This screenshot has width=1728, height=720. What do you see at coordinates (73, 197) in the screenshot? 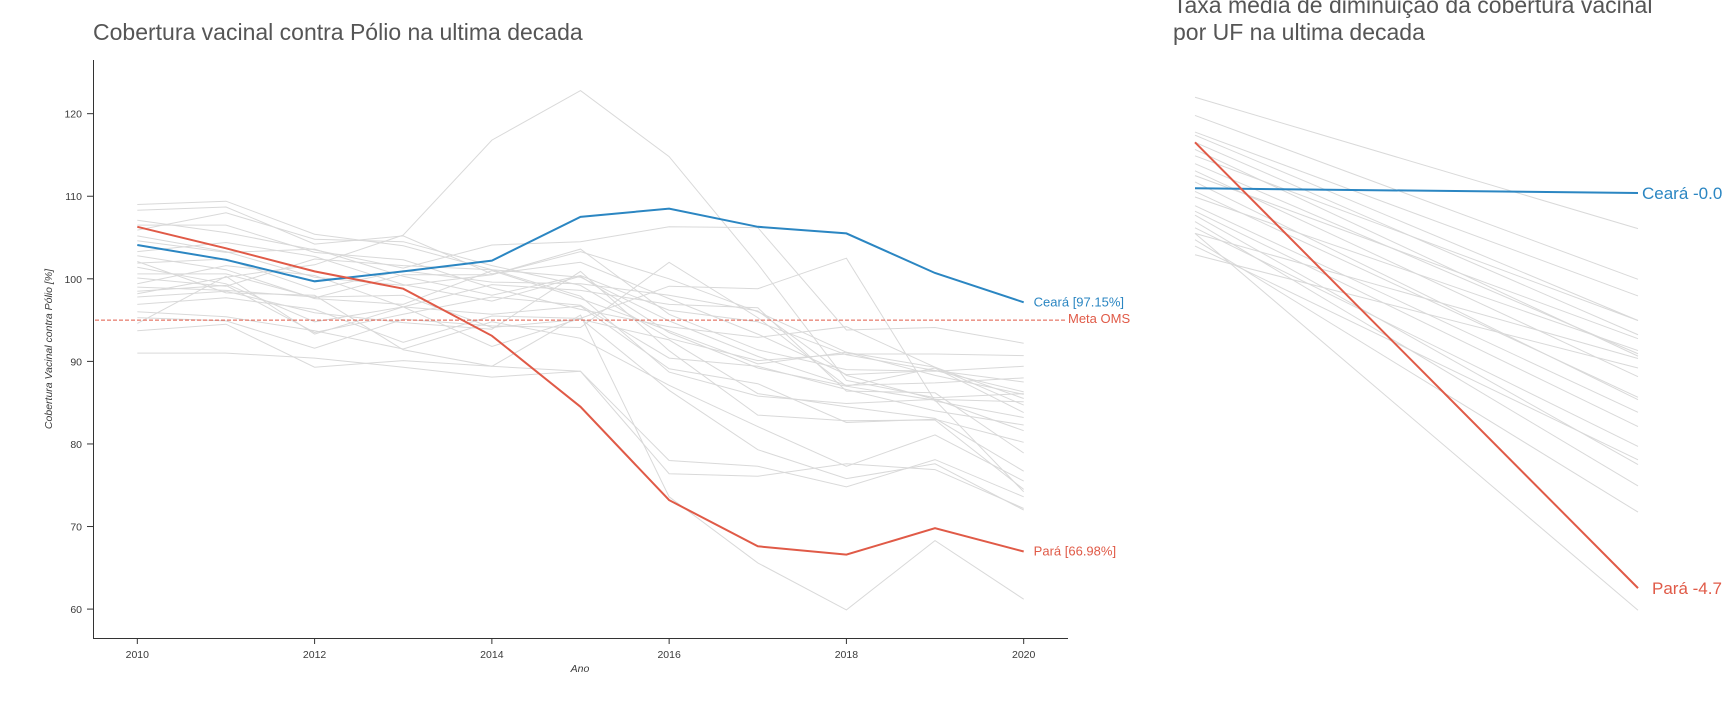
I see `y-tick-label: 110` at bounding box center [73, 197].